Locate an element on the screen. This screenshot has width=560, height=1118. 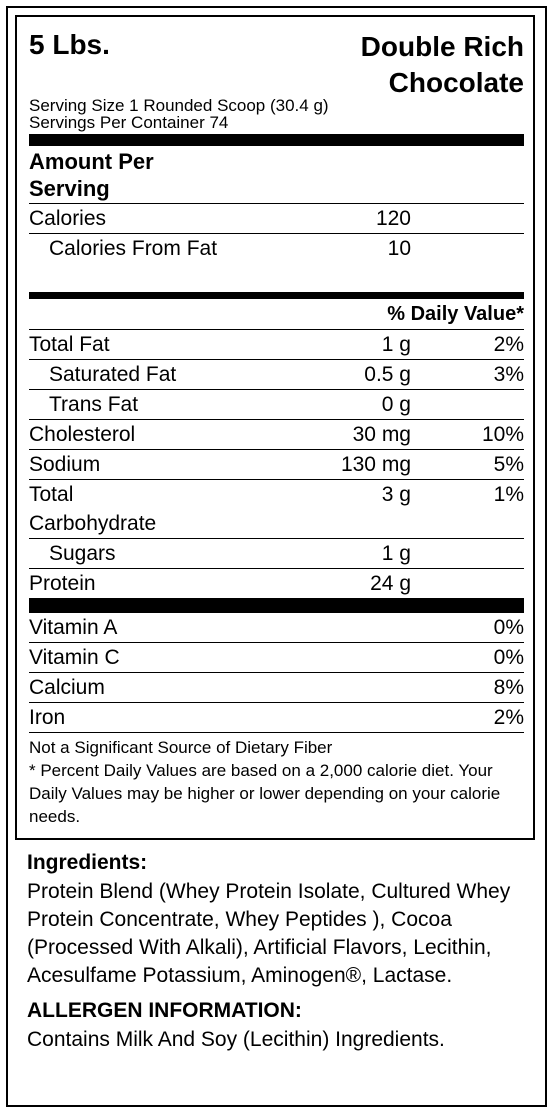
nutrient-label: Trans Fat is located at coordinates (94, 404).